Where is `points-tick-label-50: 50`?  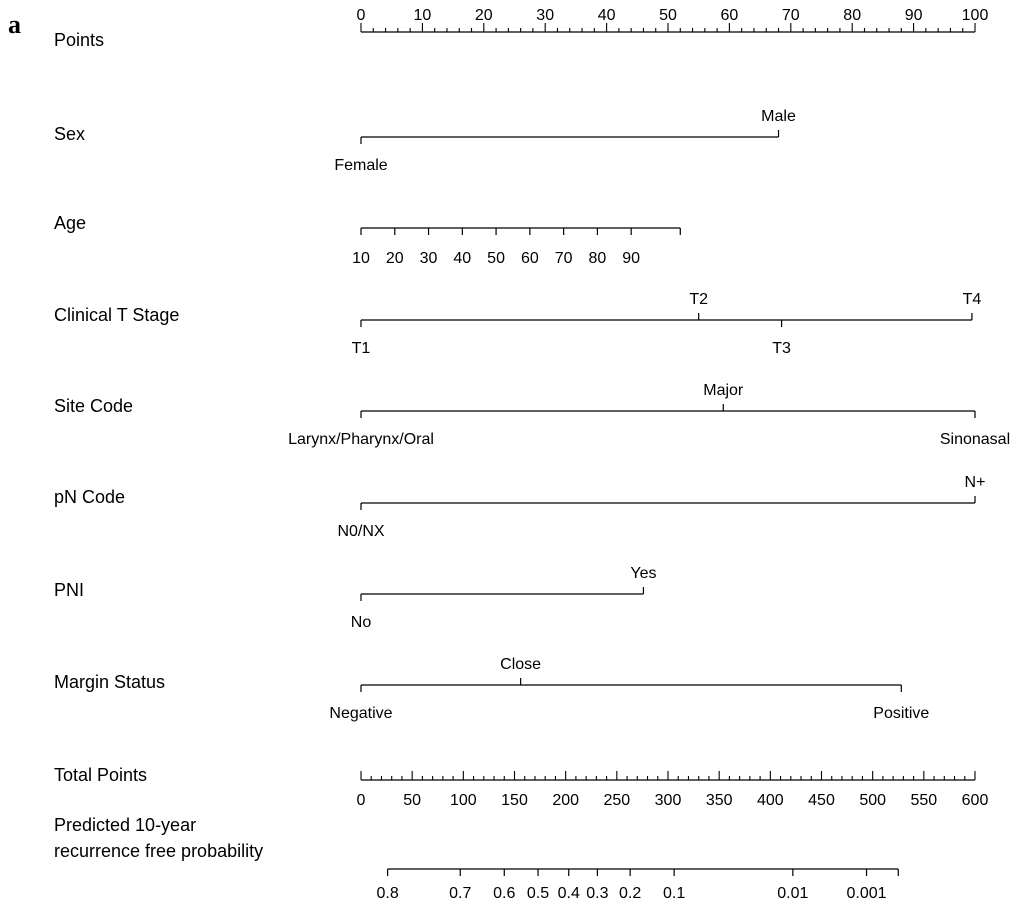
points-tick-label-50: 50 is located at coordinates (668, 15).